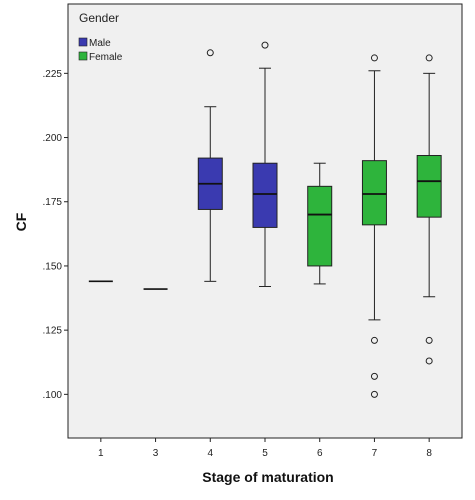 Image resolution: width=475 pixels, height=500 pixels. What do you see at coordinates (320, 453) in the screenshot?
I see `x-tick-label: 6` at bounding box center [320, 453].